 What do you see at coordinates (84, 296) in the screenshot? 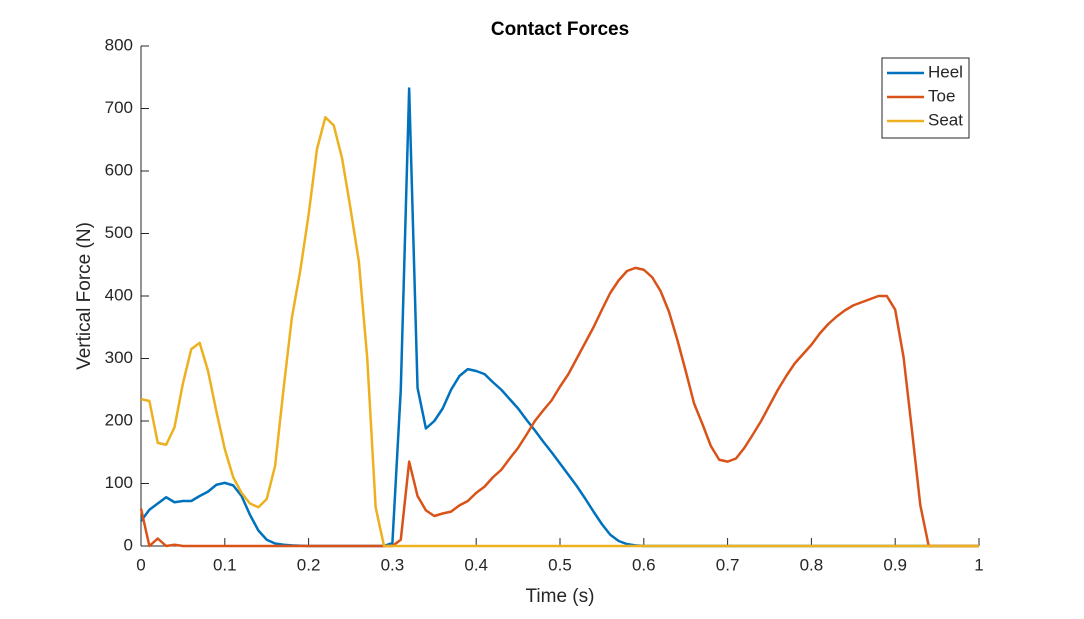
I see `y-axis-label: Vertical Force (N)` at bounding box center [84, 296].